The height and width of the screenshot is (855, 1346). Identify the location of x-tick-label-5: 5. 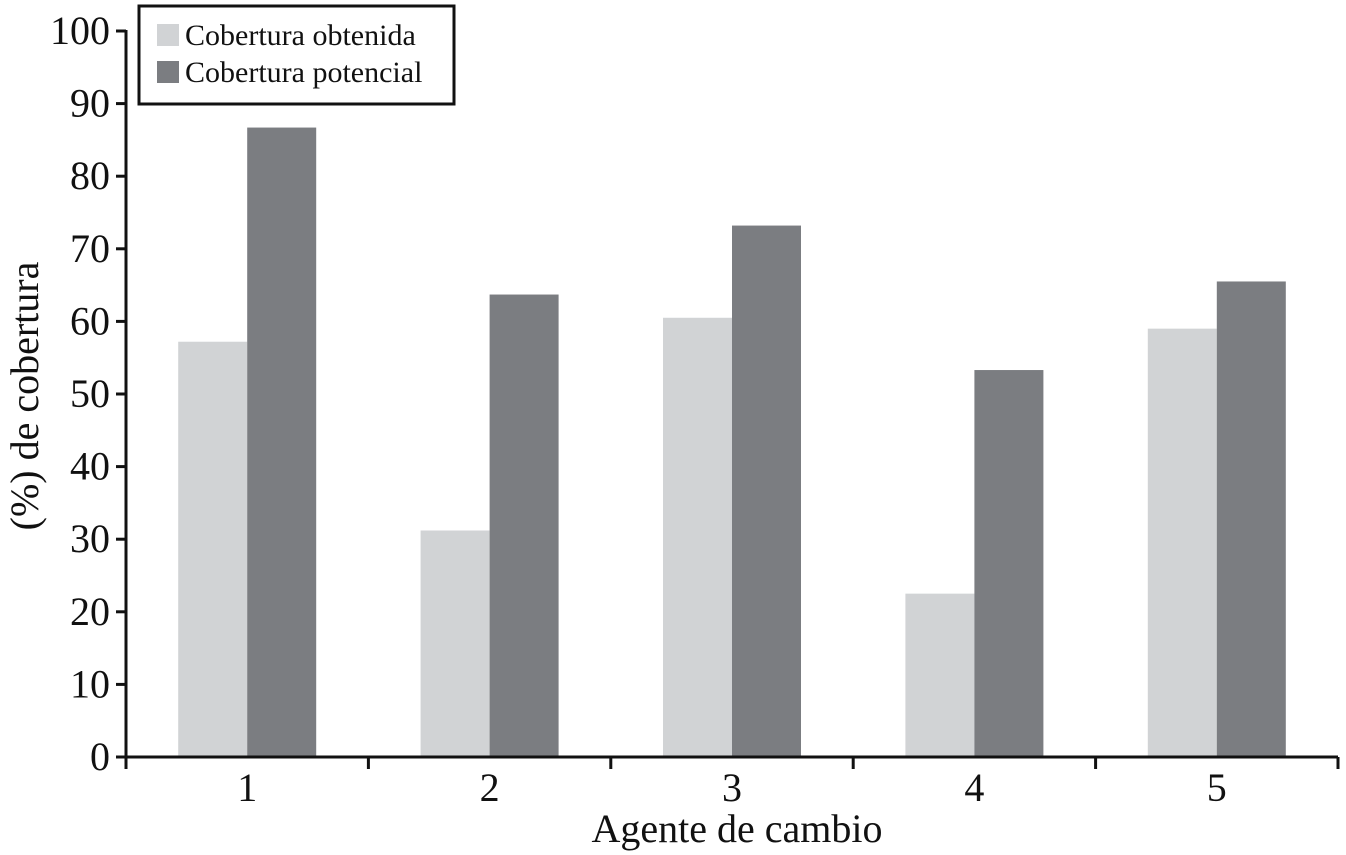
(1217, 787).